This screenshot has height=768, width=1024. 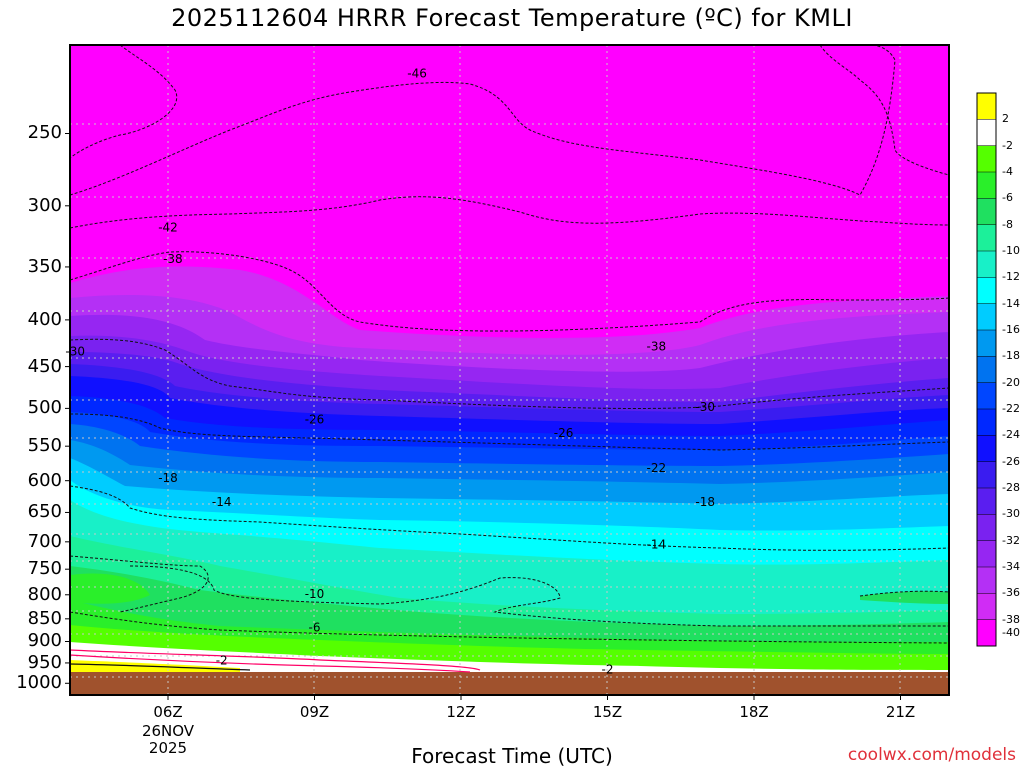 I want to click on colorbar-label: -18, so click(x=1011, y=356).